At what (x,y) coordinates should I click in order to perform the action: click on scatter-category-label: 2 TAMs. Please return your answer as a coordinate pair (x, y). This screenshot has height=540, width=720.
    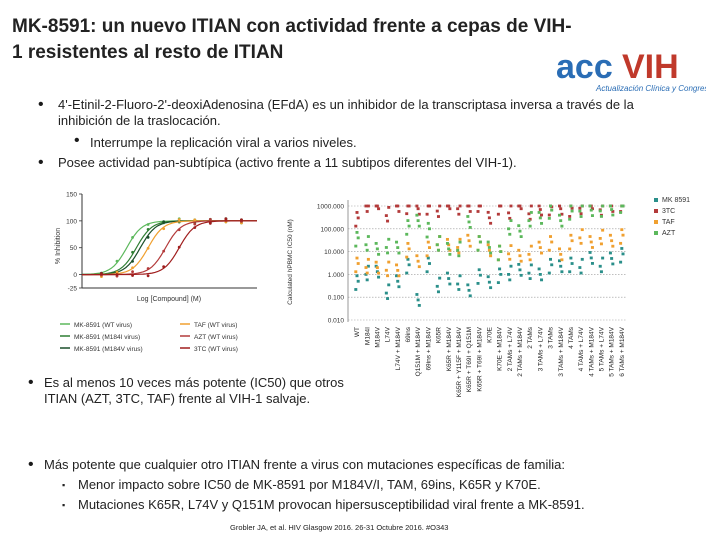
    Looking at the image, I should click on (530, 337).